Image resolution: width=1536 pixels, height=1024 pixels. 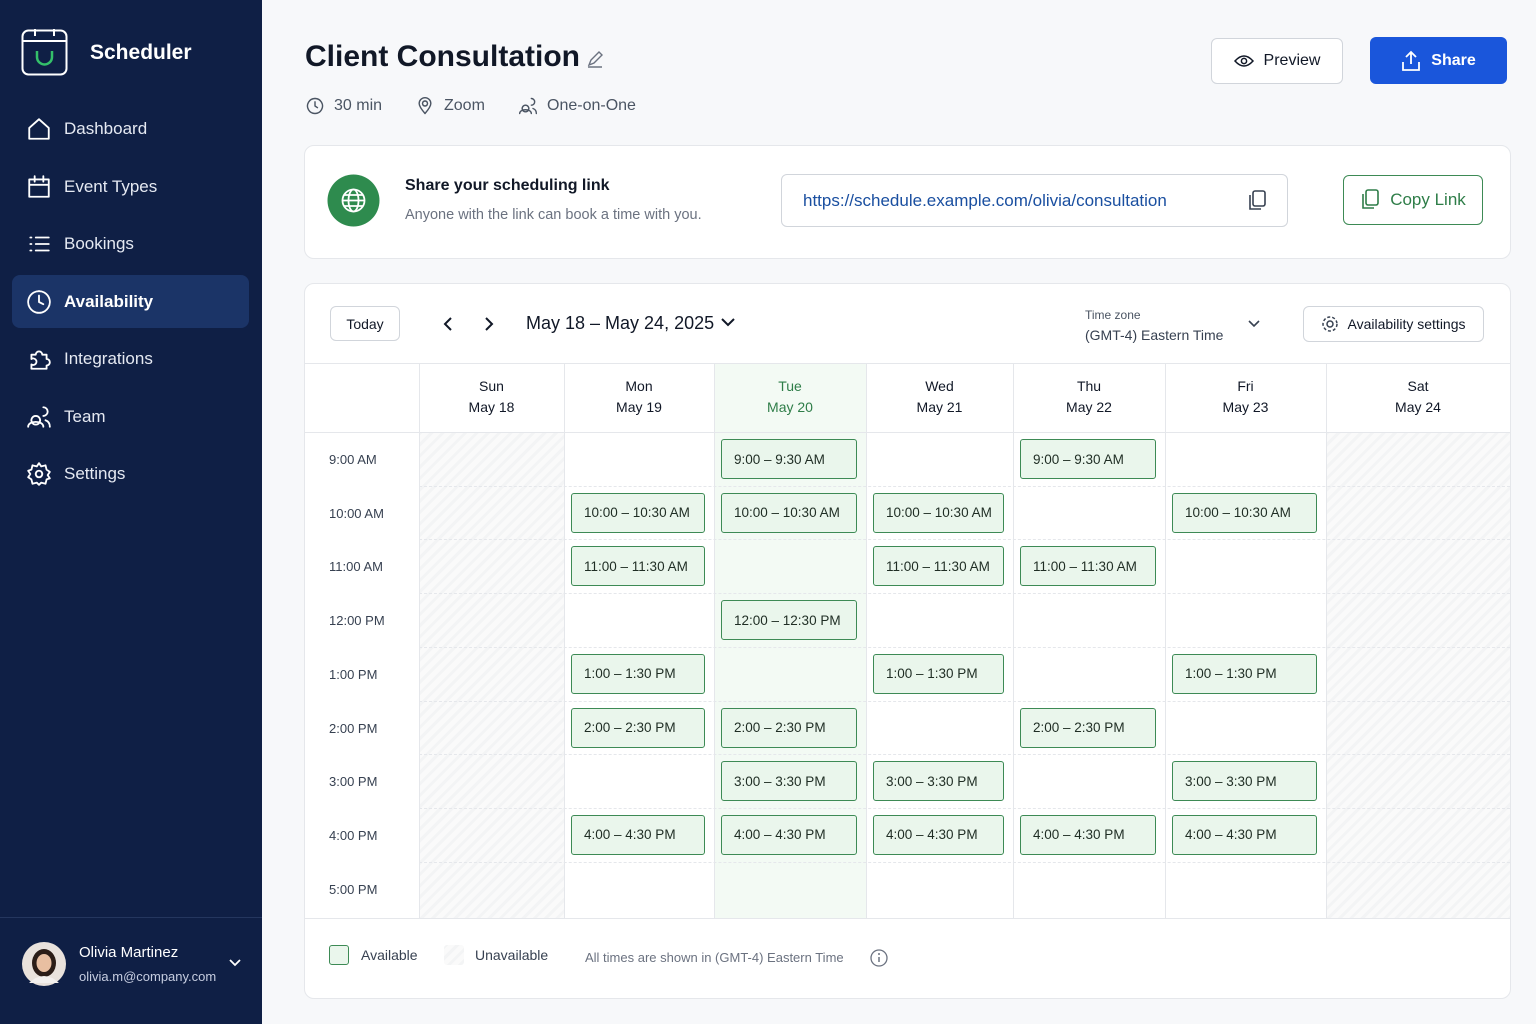 I want to click on user-menu-chevron, so click(x=235, y=963).